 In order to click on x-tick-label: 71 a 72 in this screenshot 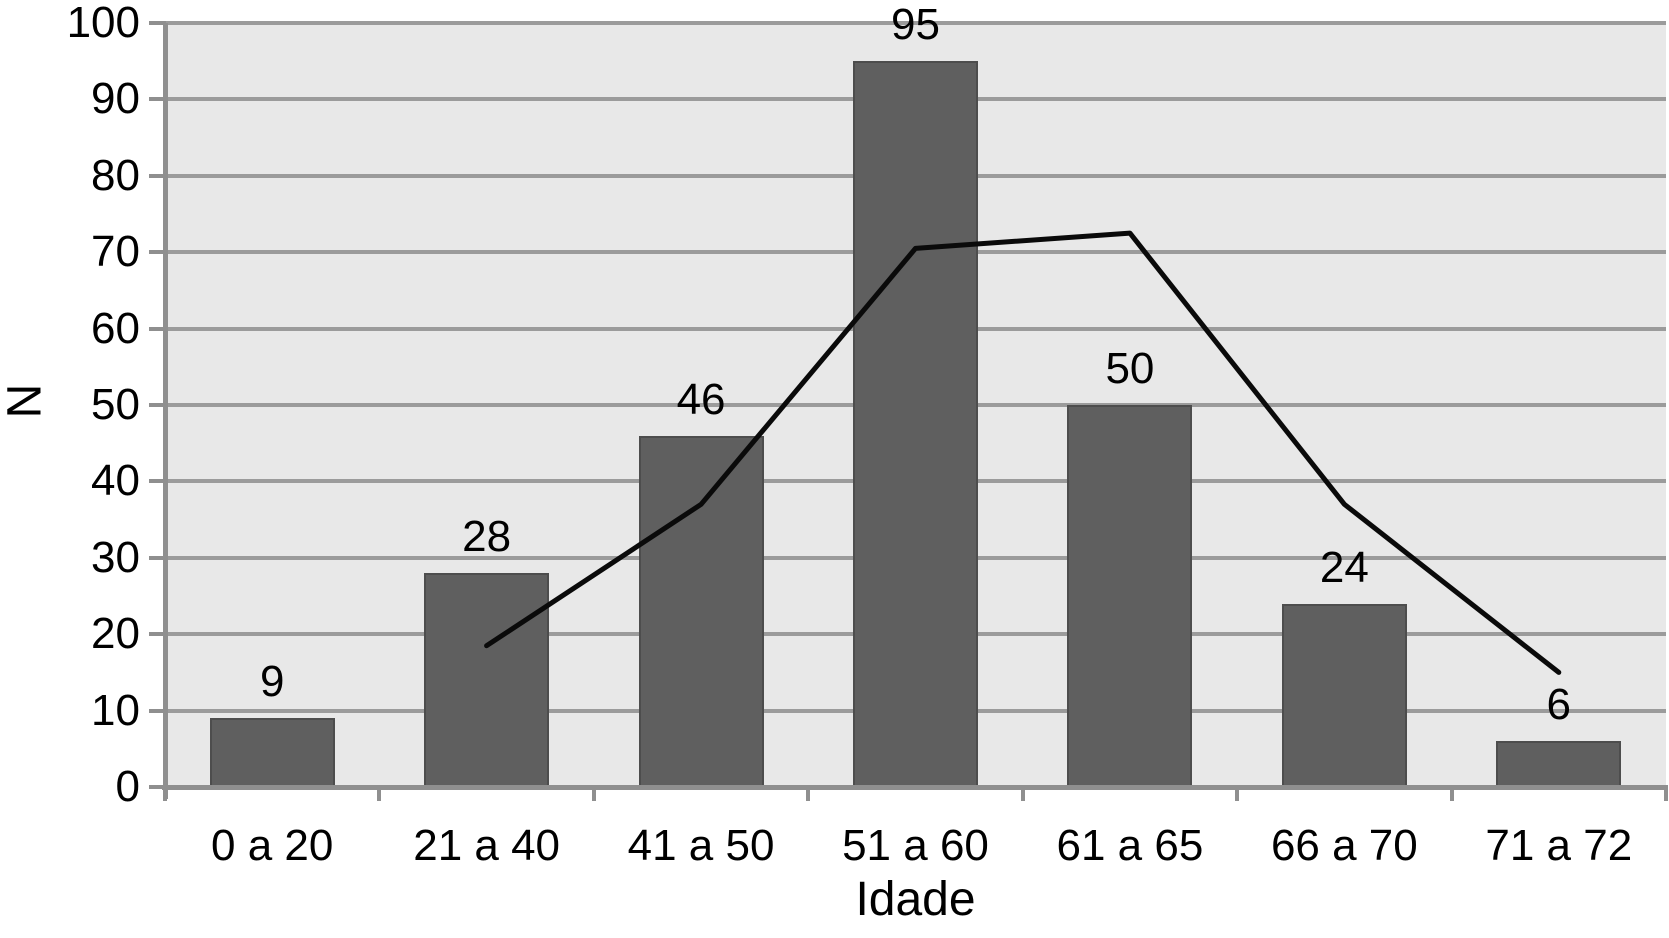, I will do `click(1559, 845)`.